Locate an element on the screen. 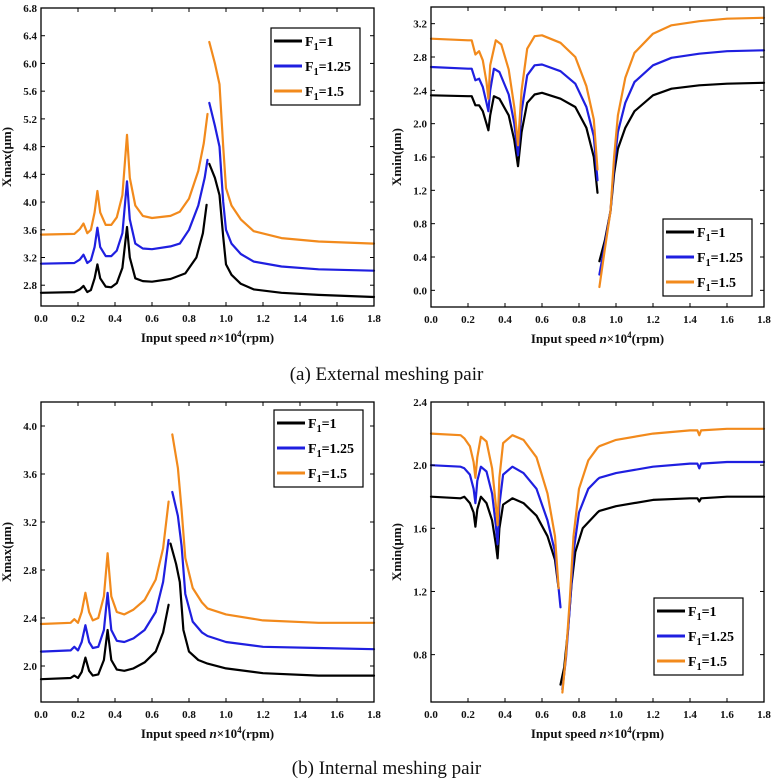 Image resolution: width=773 pixels, height=784 pixels. y-axis-label: Xmax(μm) is located at coordinates (7, 157).